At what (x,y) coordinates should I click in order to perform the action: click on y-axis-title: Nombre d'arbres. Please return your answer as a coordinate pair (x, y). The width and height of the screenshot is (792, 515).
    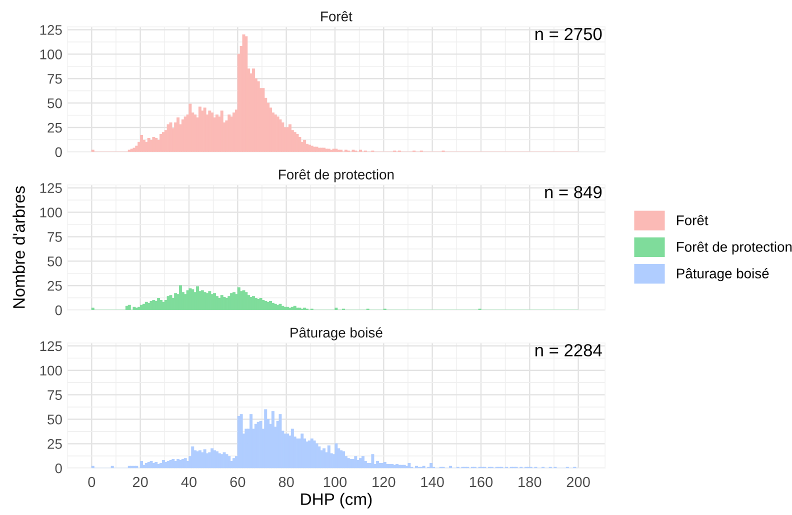
    Looking at the image, I should click on (18, 247).